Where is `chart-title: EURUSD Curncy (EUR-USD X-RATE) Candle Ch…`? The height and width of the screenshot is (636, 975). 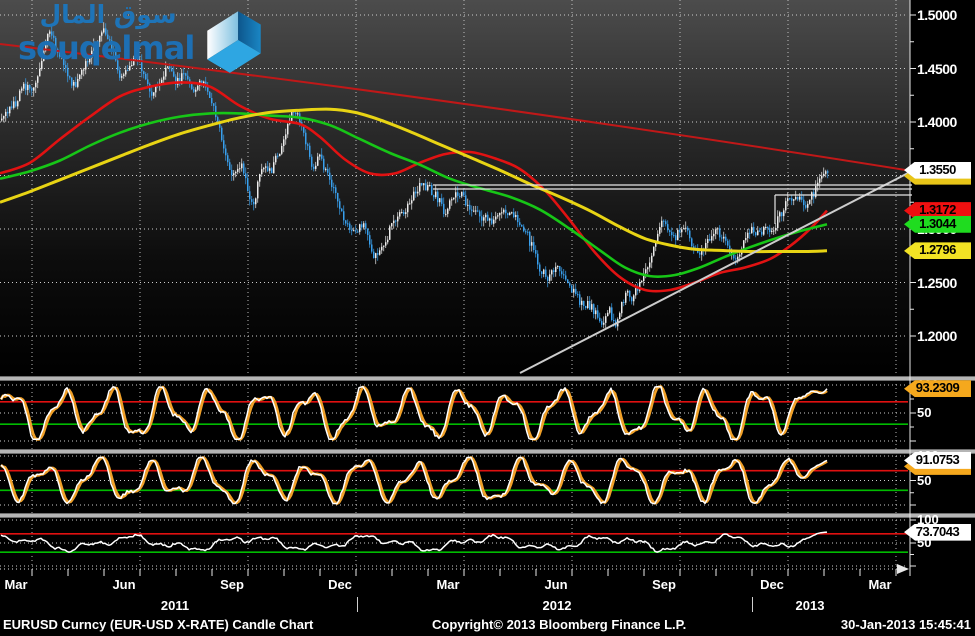
chart-title: EURUSD Curncy (EUR-USD X-RATE) Candle Ch… is located at coordinates (158, 624).